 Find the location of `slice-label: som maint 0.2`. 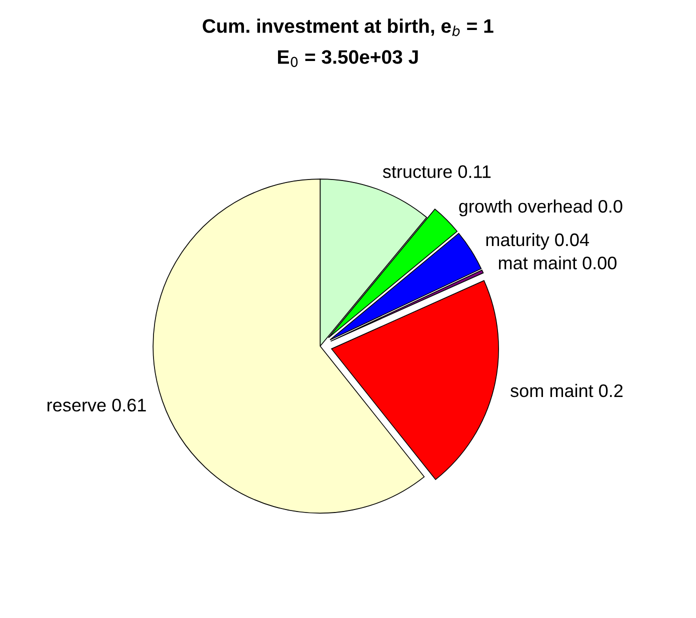

slice-label: som maint 0.2 is located at coordinates (566, 391).